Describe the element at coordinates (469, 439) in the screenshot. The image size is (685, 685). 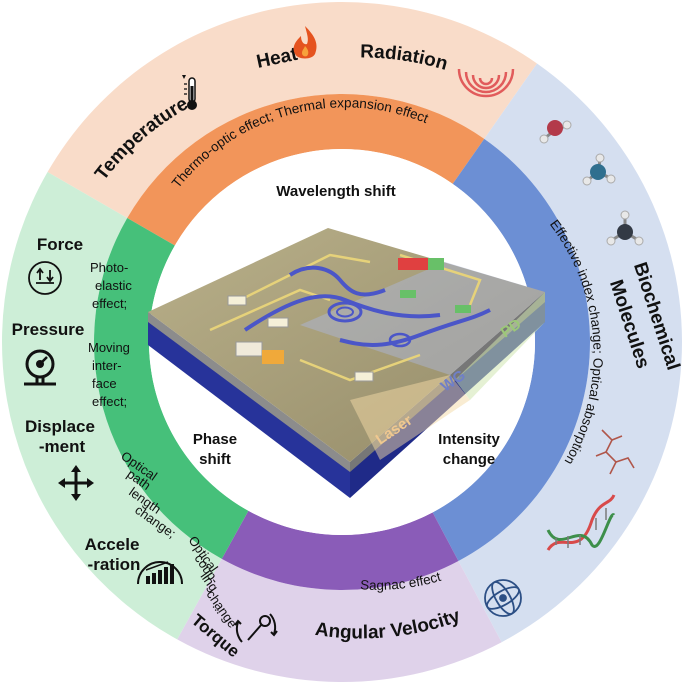
I see `intensity-change-label-line1: Intensity` at that location.